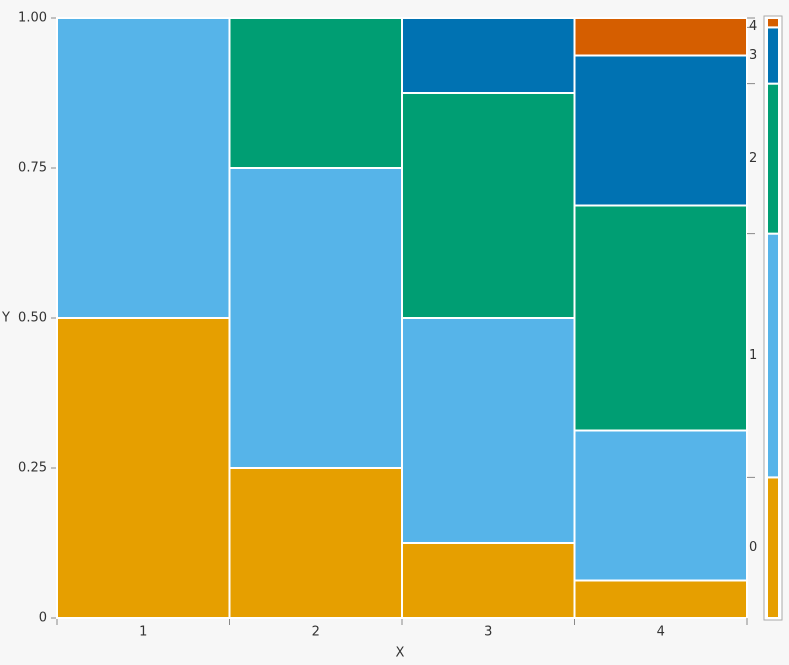 This screenshot has height=665, width=789. I want to click on y-tick-label: 0.75, so click(32, 168).